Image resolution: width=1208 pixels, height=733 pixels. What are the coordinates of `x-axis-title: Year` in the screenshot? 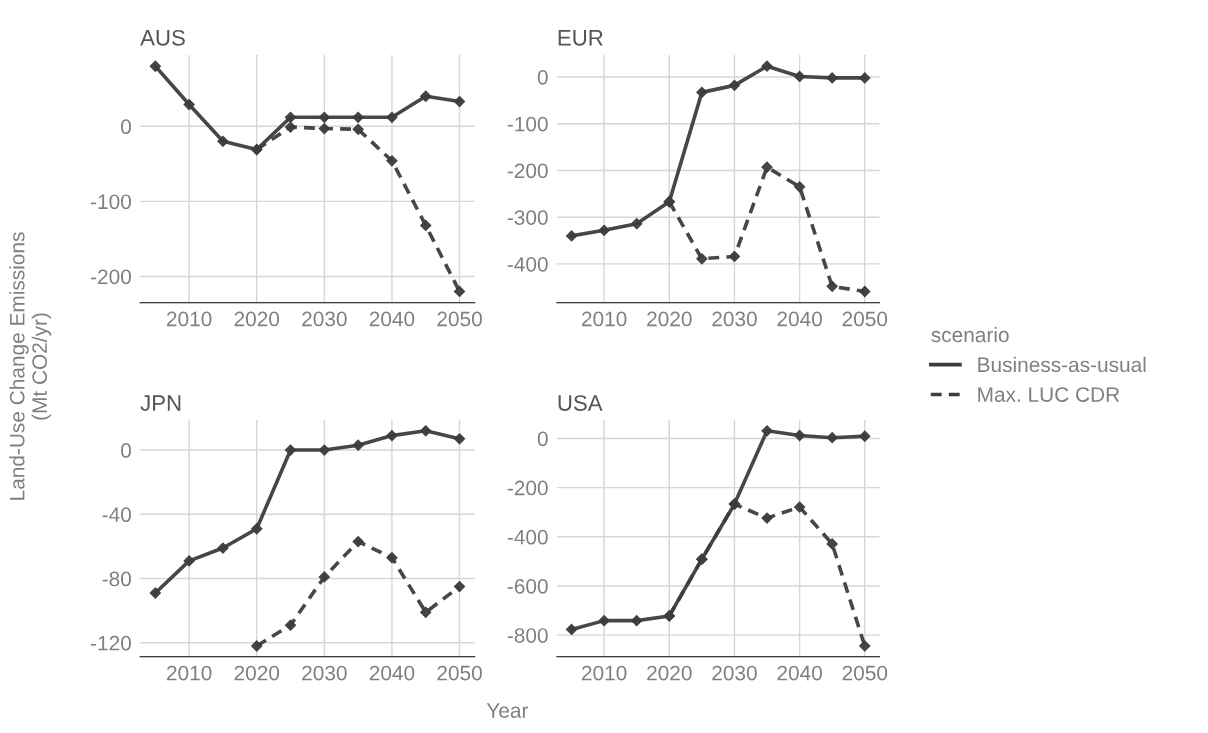 It's located at (507, 710).